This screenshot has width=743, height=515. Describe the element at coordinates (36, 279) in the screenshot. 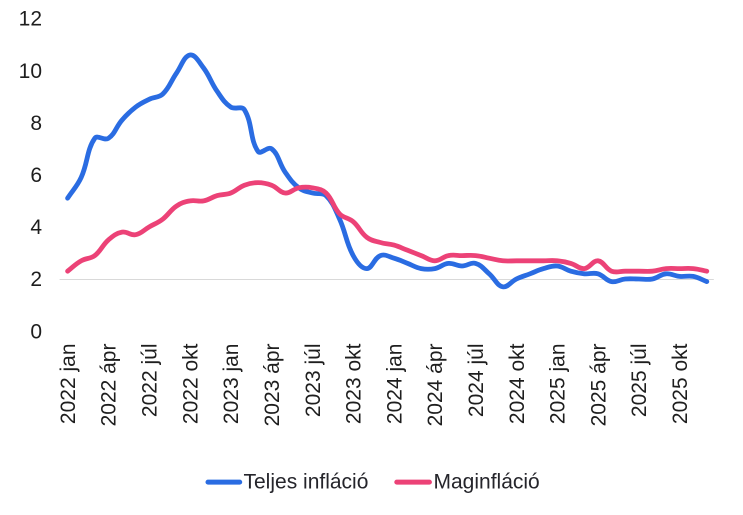

I see `svg-text: 2` at that location.